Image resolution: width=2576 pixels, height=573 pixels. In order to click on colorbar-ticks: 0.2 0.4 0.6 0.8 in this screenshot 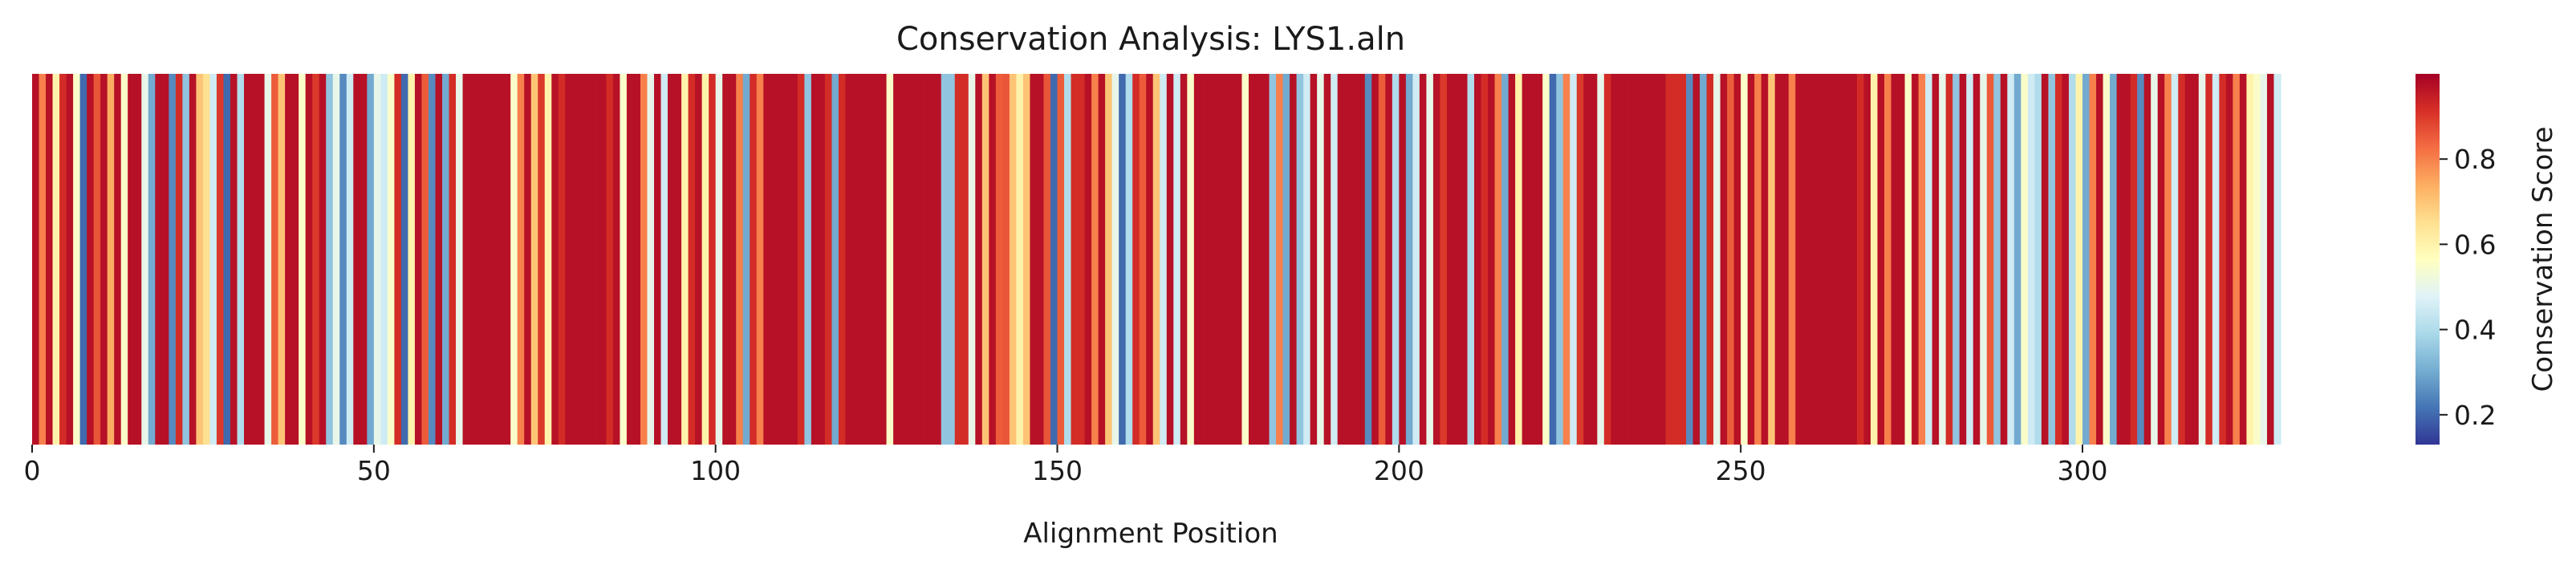, I will do `click(2468, 287)`.